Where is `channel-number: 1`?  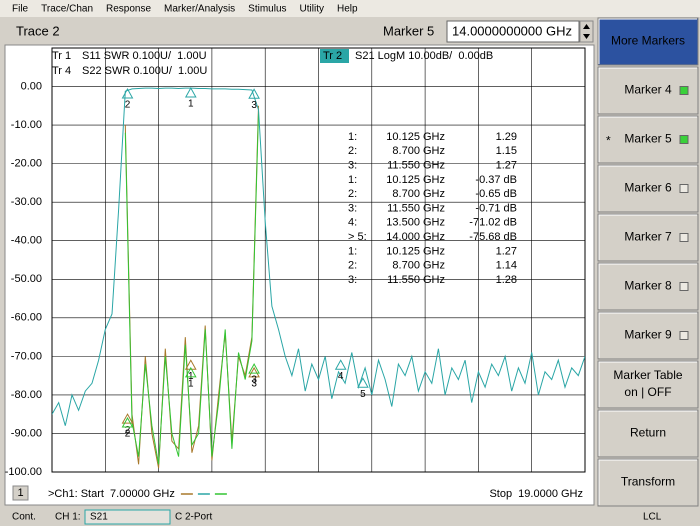 channel-number: 1 is located at coordinates (20, 493).